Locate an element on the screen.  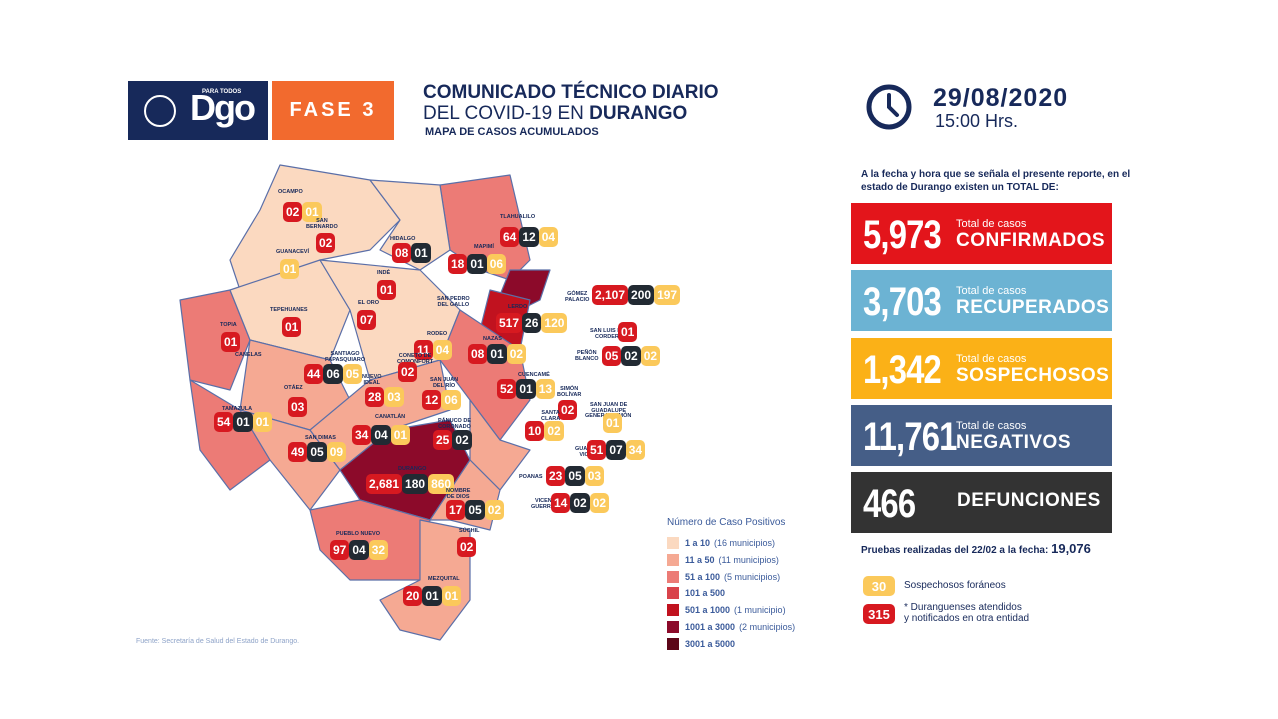
case-badge: 17 is located at coordinates (456, 510).